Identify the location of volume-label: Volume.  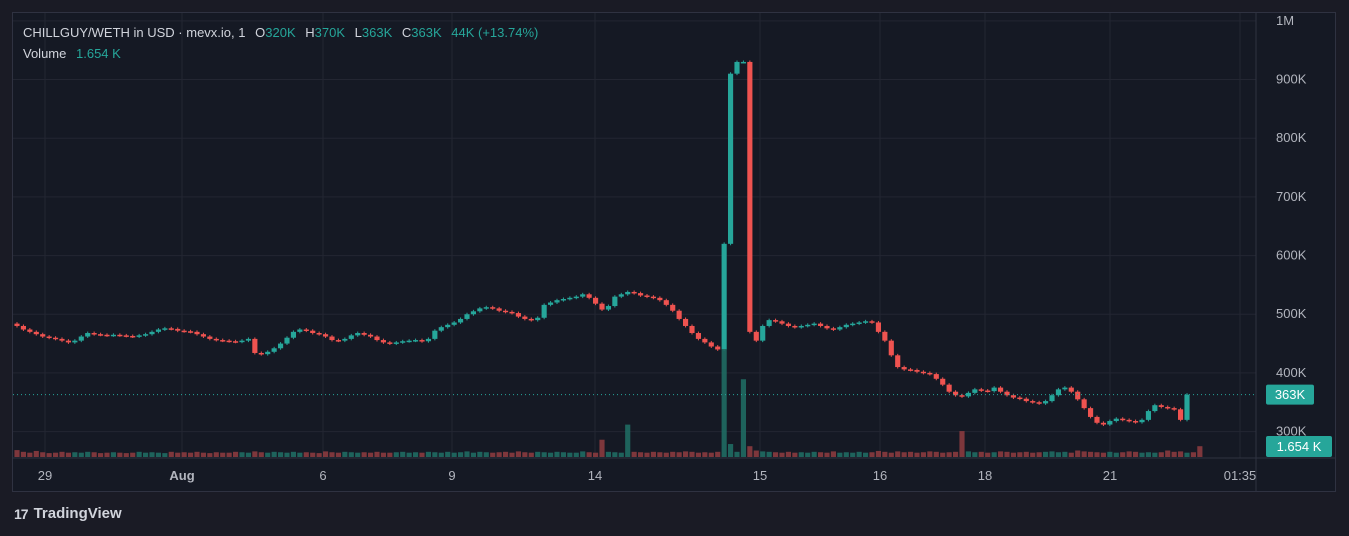
(45, 53).